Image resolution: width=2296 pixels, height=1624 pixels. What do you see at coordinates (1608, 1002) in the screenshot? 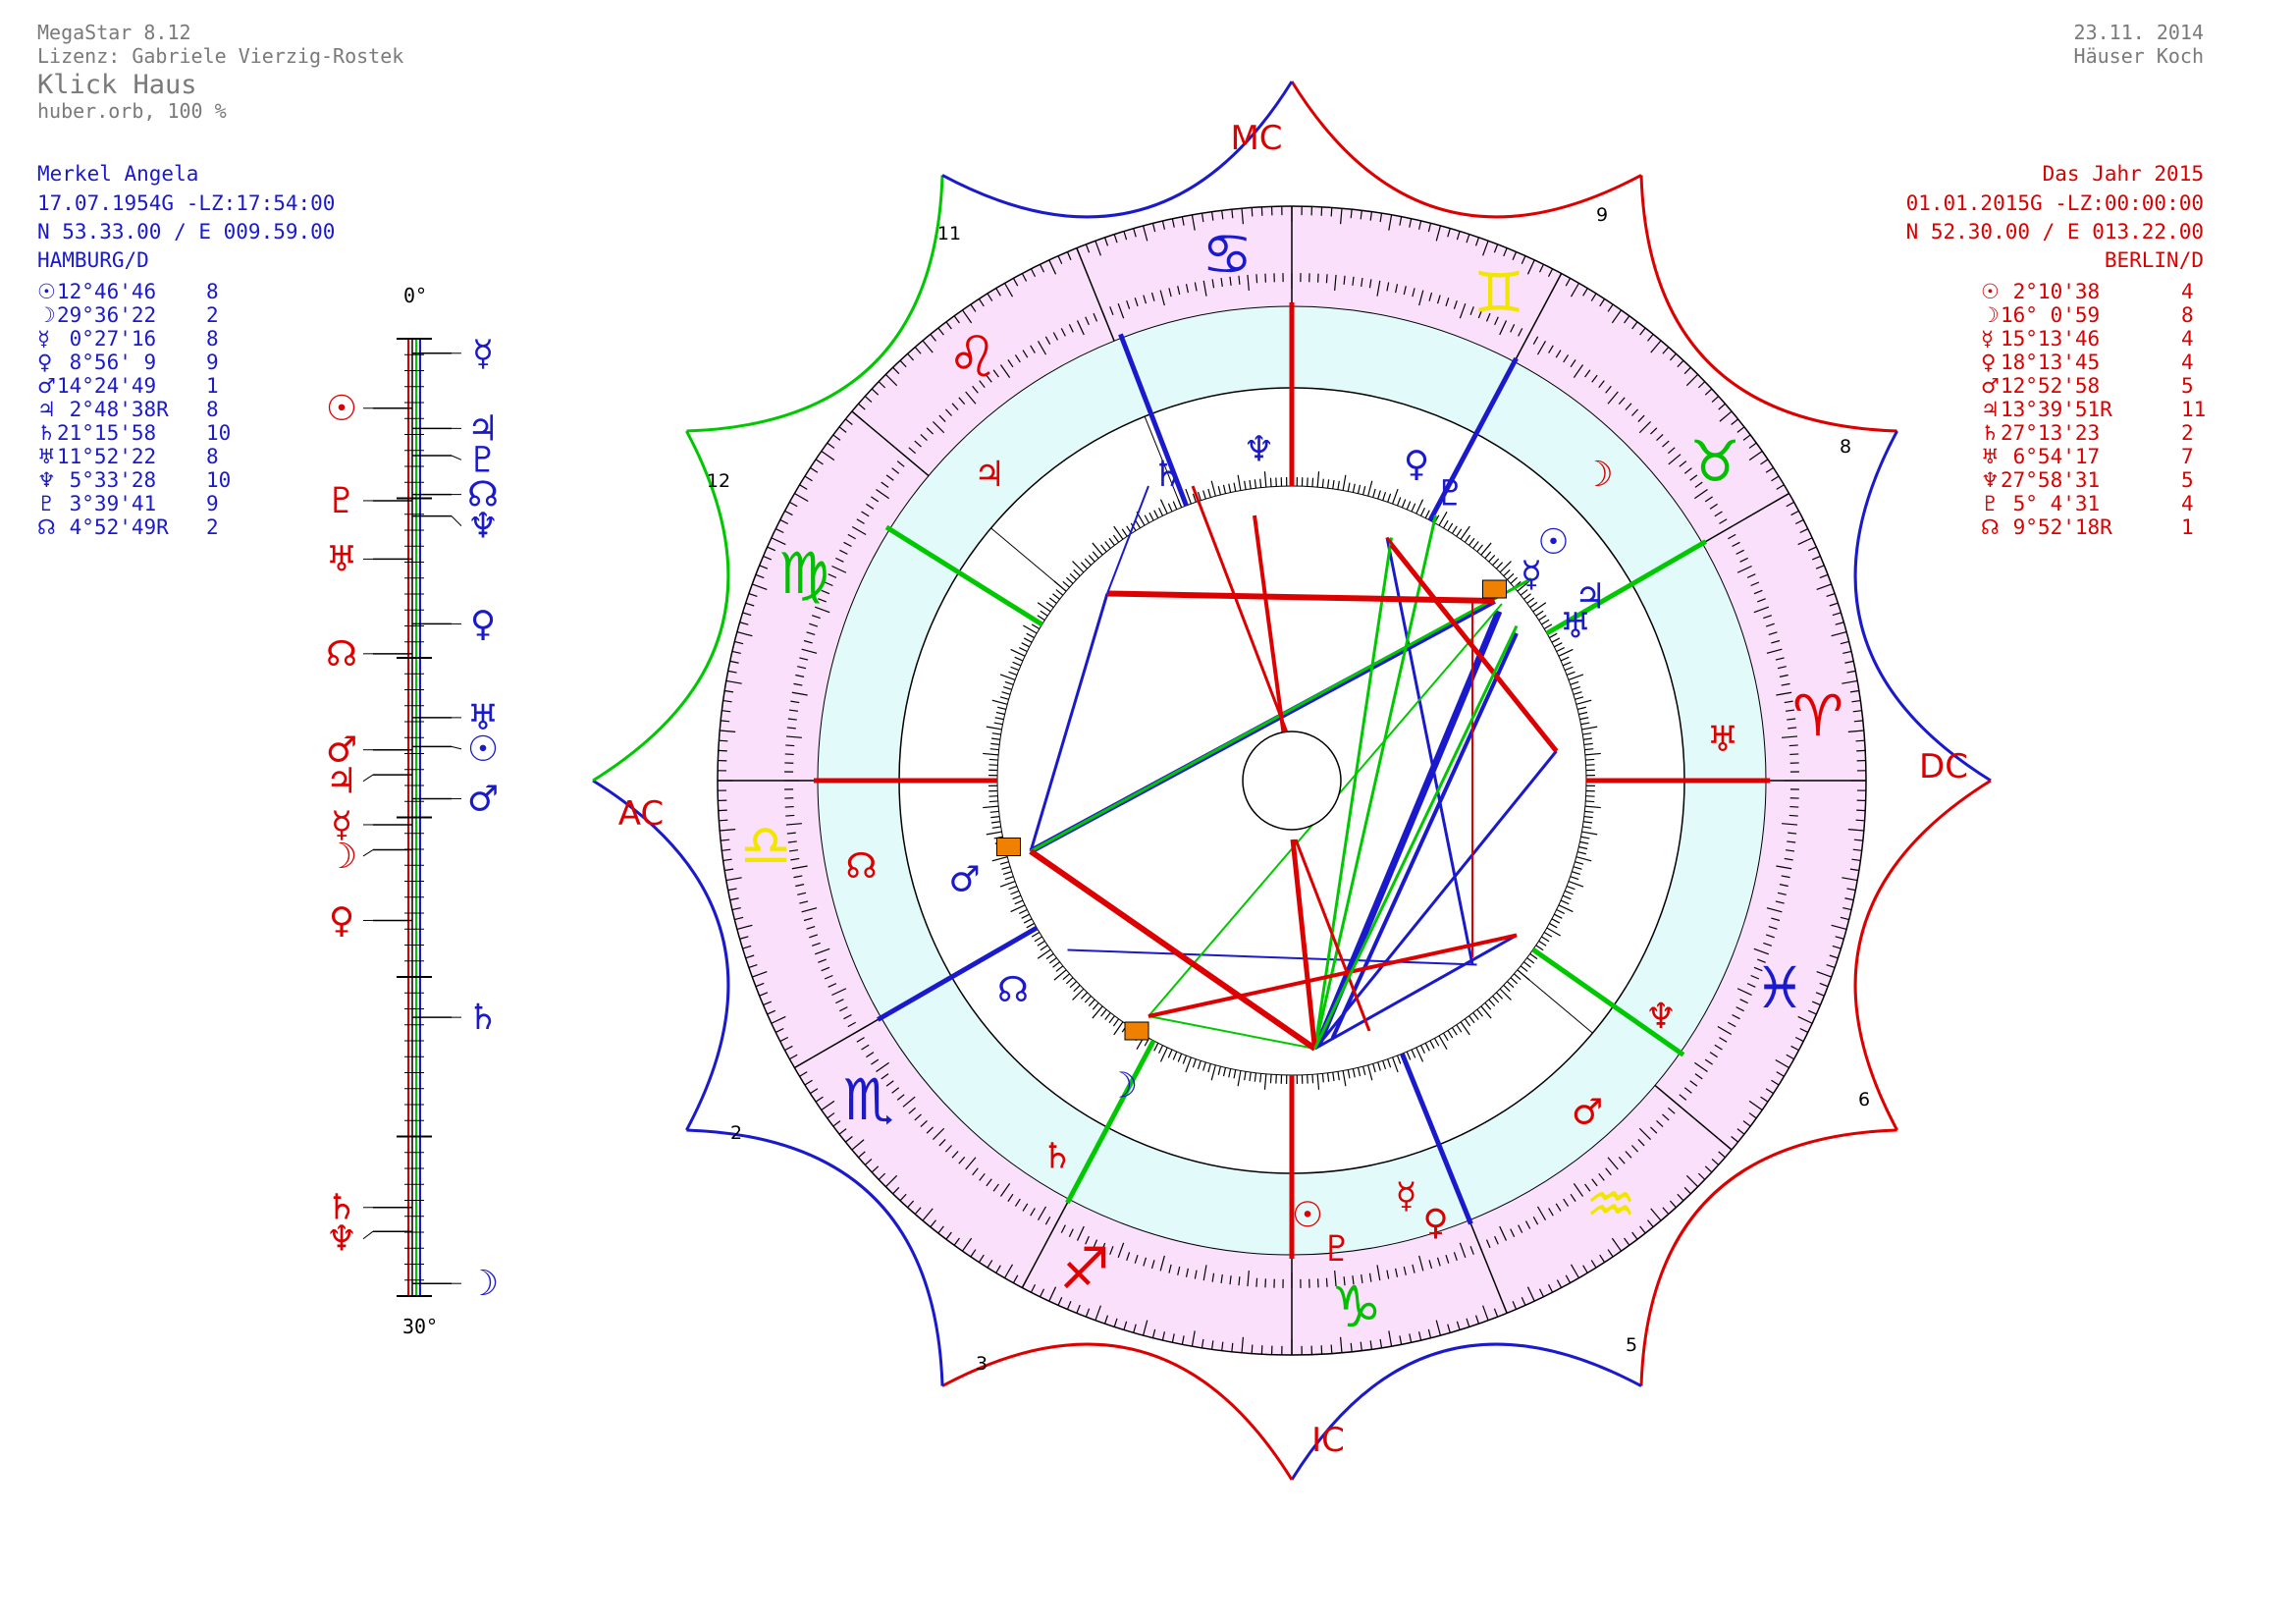
I see `house-spoke` at bounding box center [1608, 1002].